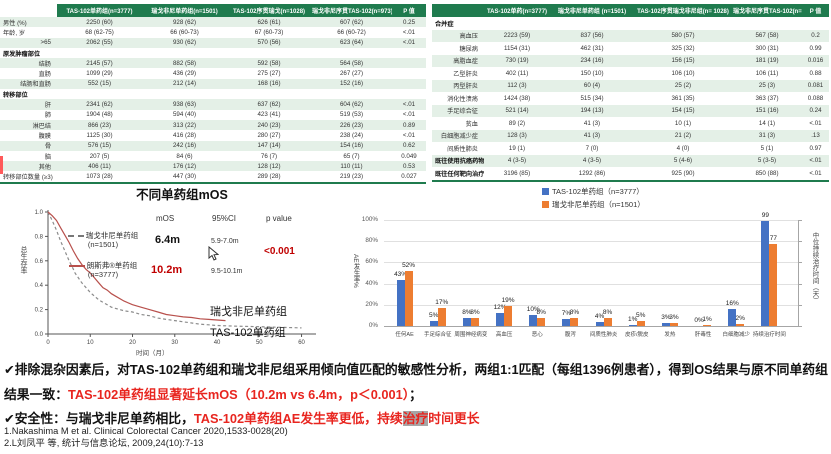 This screenshot has height=454, width=831. Describe the element at coordinates (184, 115) in the screenshot. I see `table-cell: 594 (40)` at that location.